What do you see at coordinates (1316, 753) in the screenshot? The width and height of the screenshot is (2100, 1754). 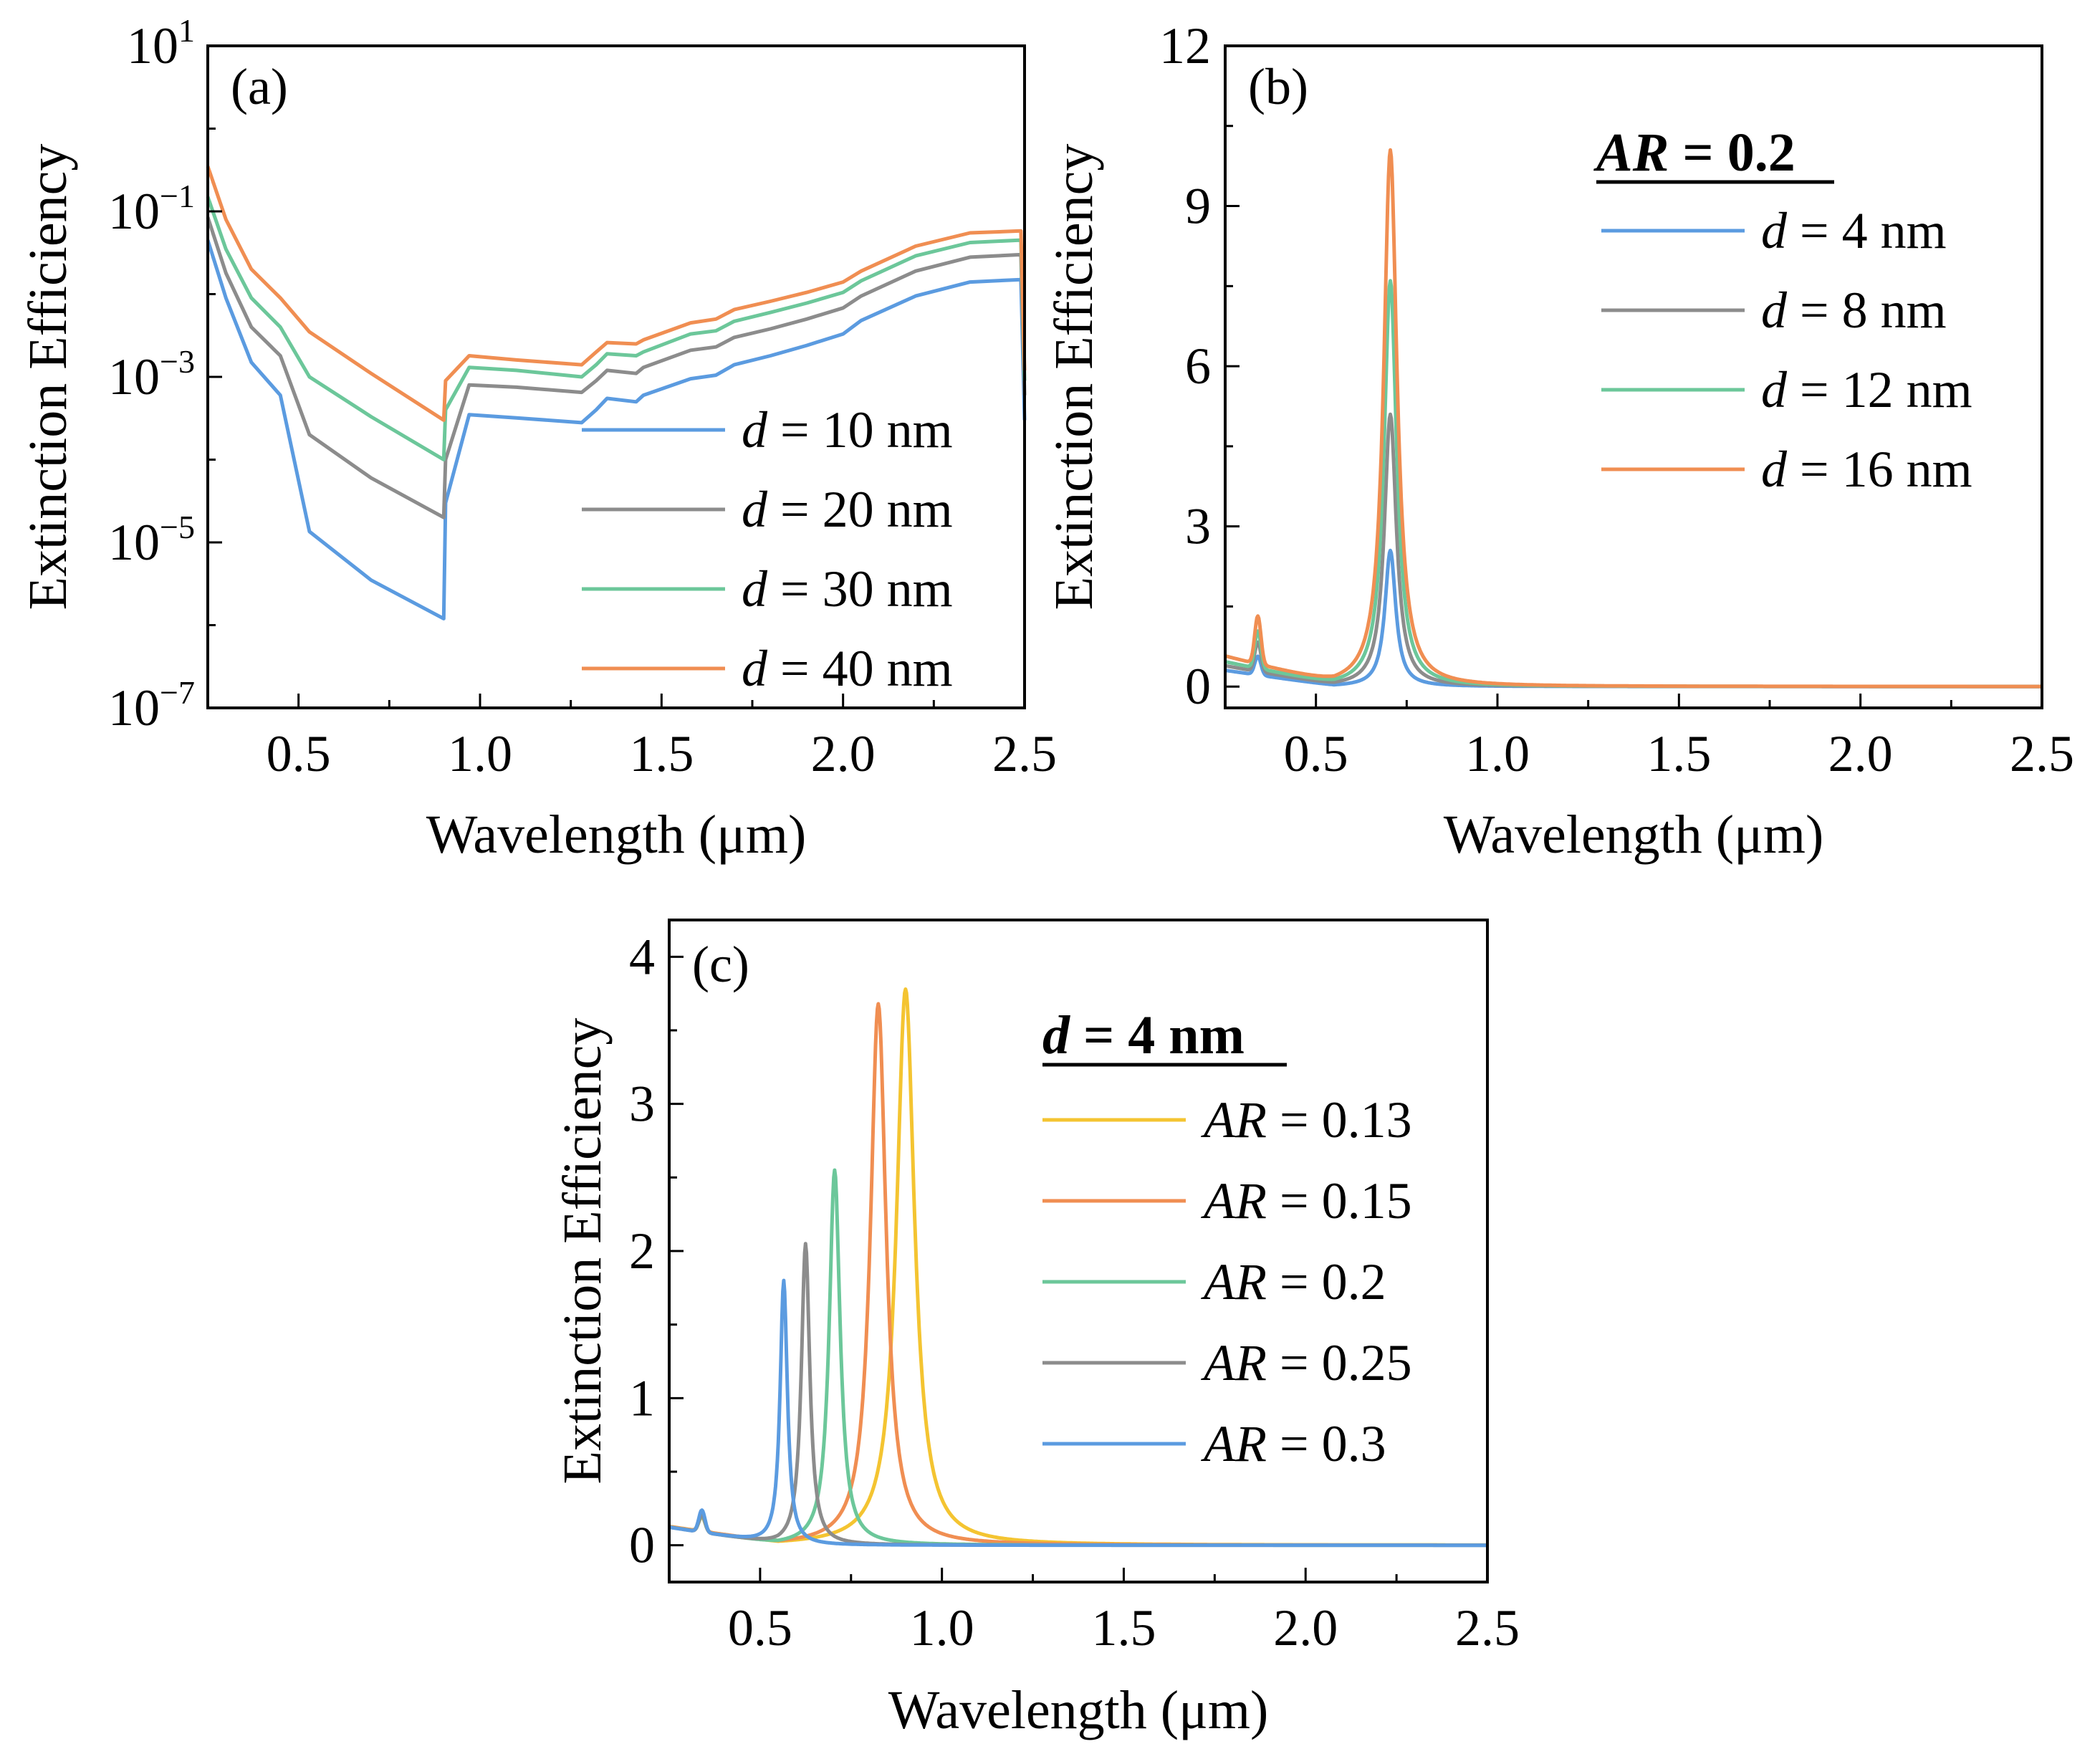 I see `panel-b-x-tick-label: 0.5` at bounding box center [1316, 753].